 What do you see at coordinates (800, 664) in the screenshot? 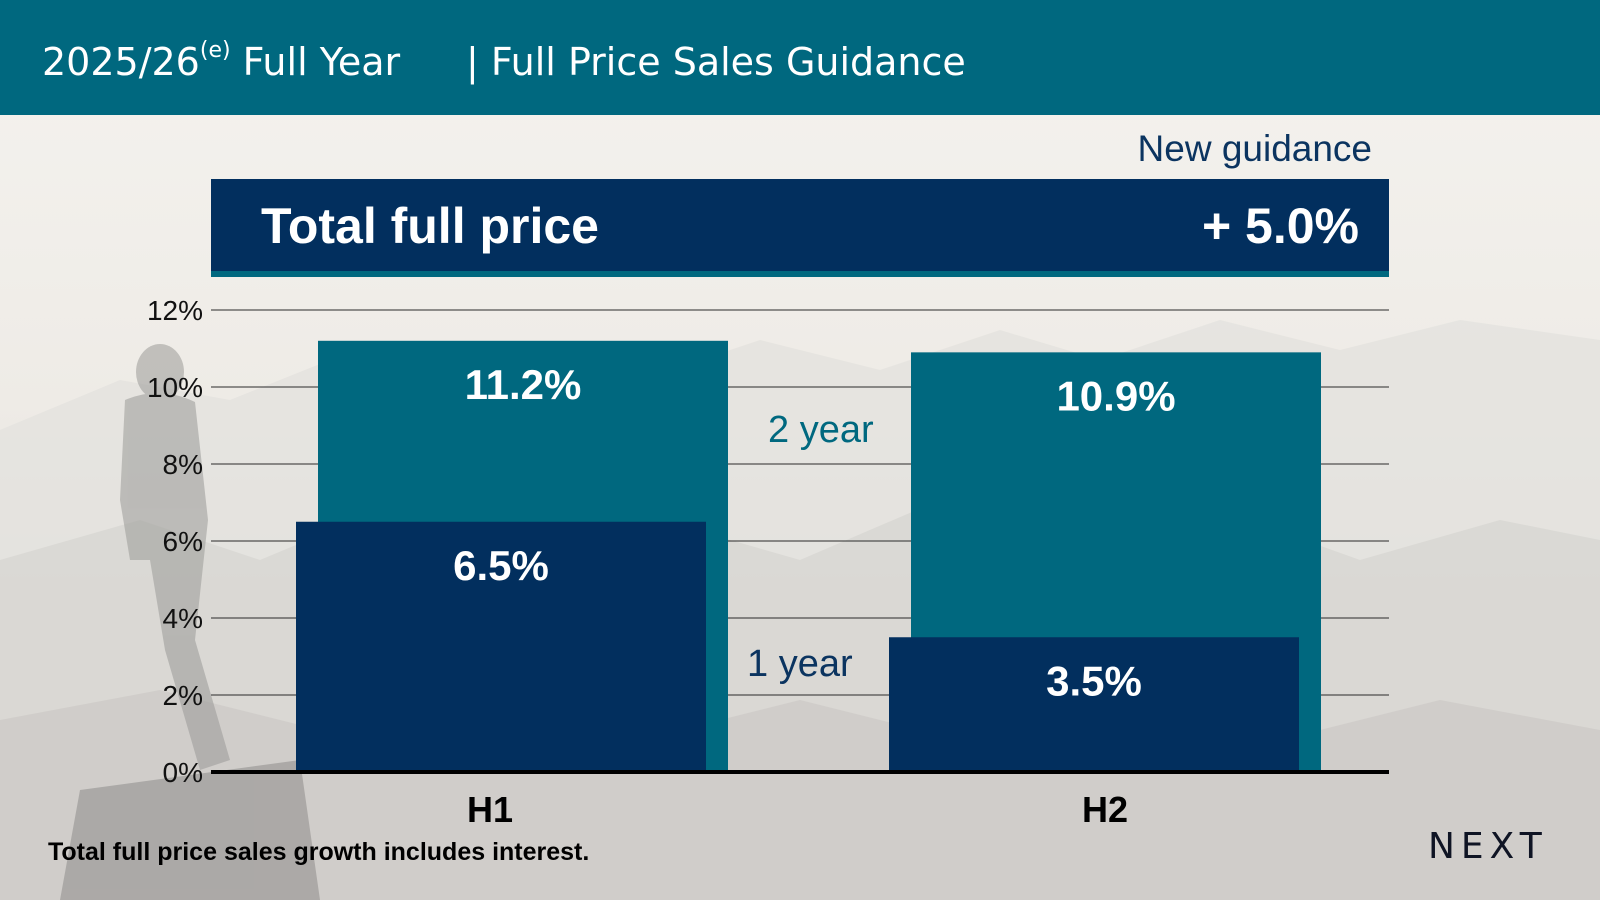
I see `series-label-1-year: 1 year` at bounding box center [800, 664].